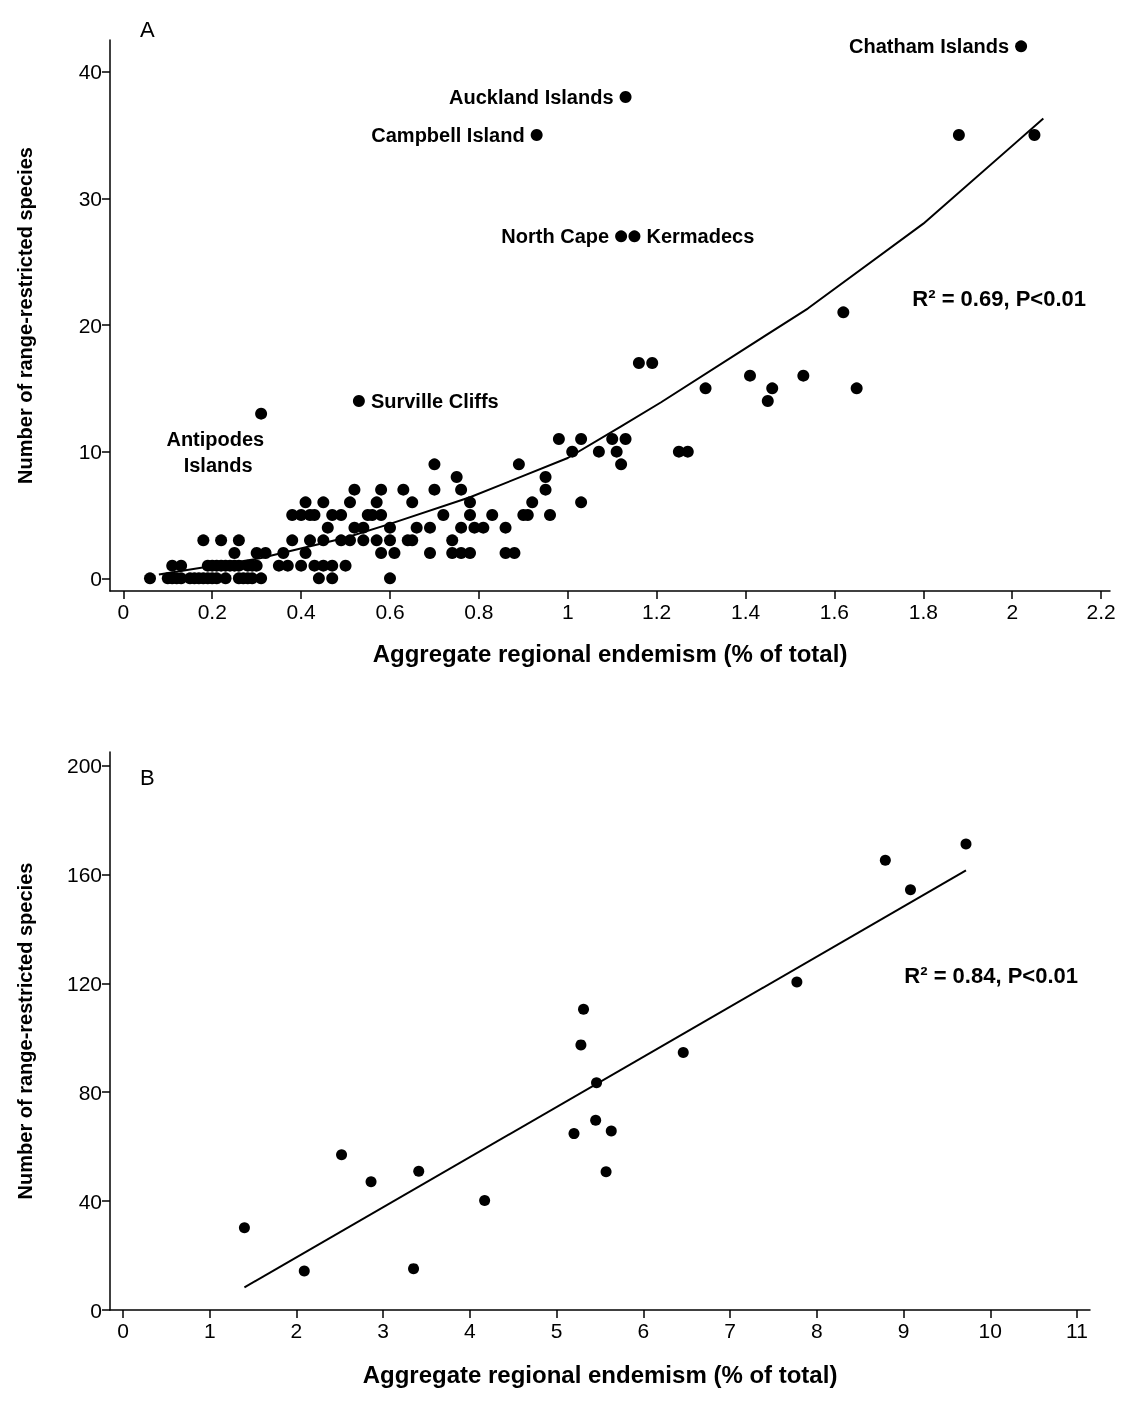  What do you see at coordinates (531, 97) in the screenshot?
I see `annotation: Auckland Islands` at bounding box center [531, 97].